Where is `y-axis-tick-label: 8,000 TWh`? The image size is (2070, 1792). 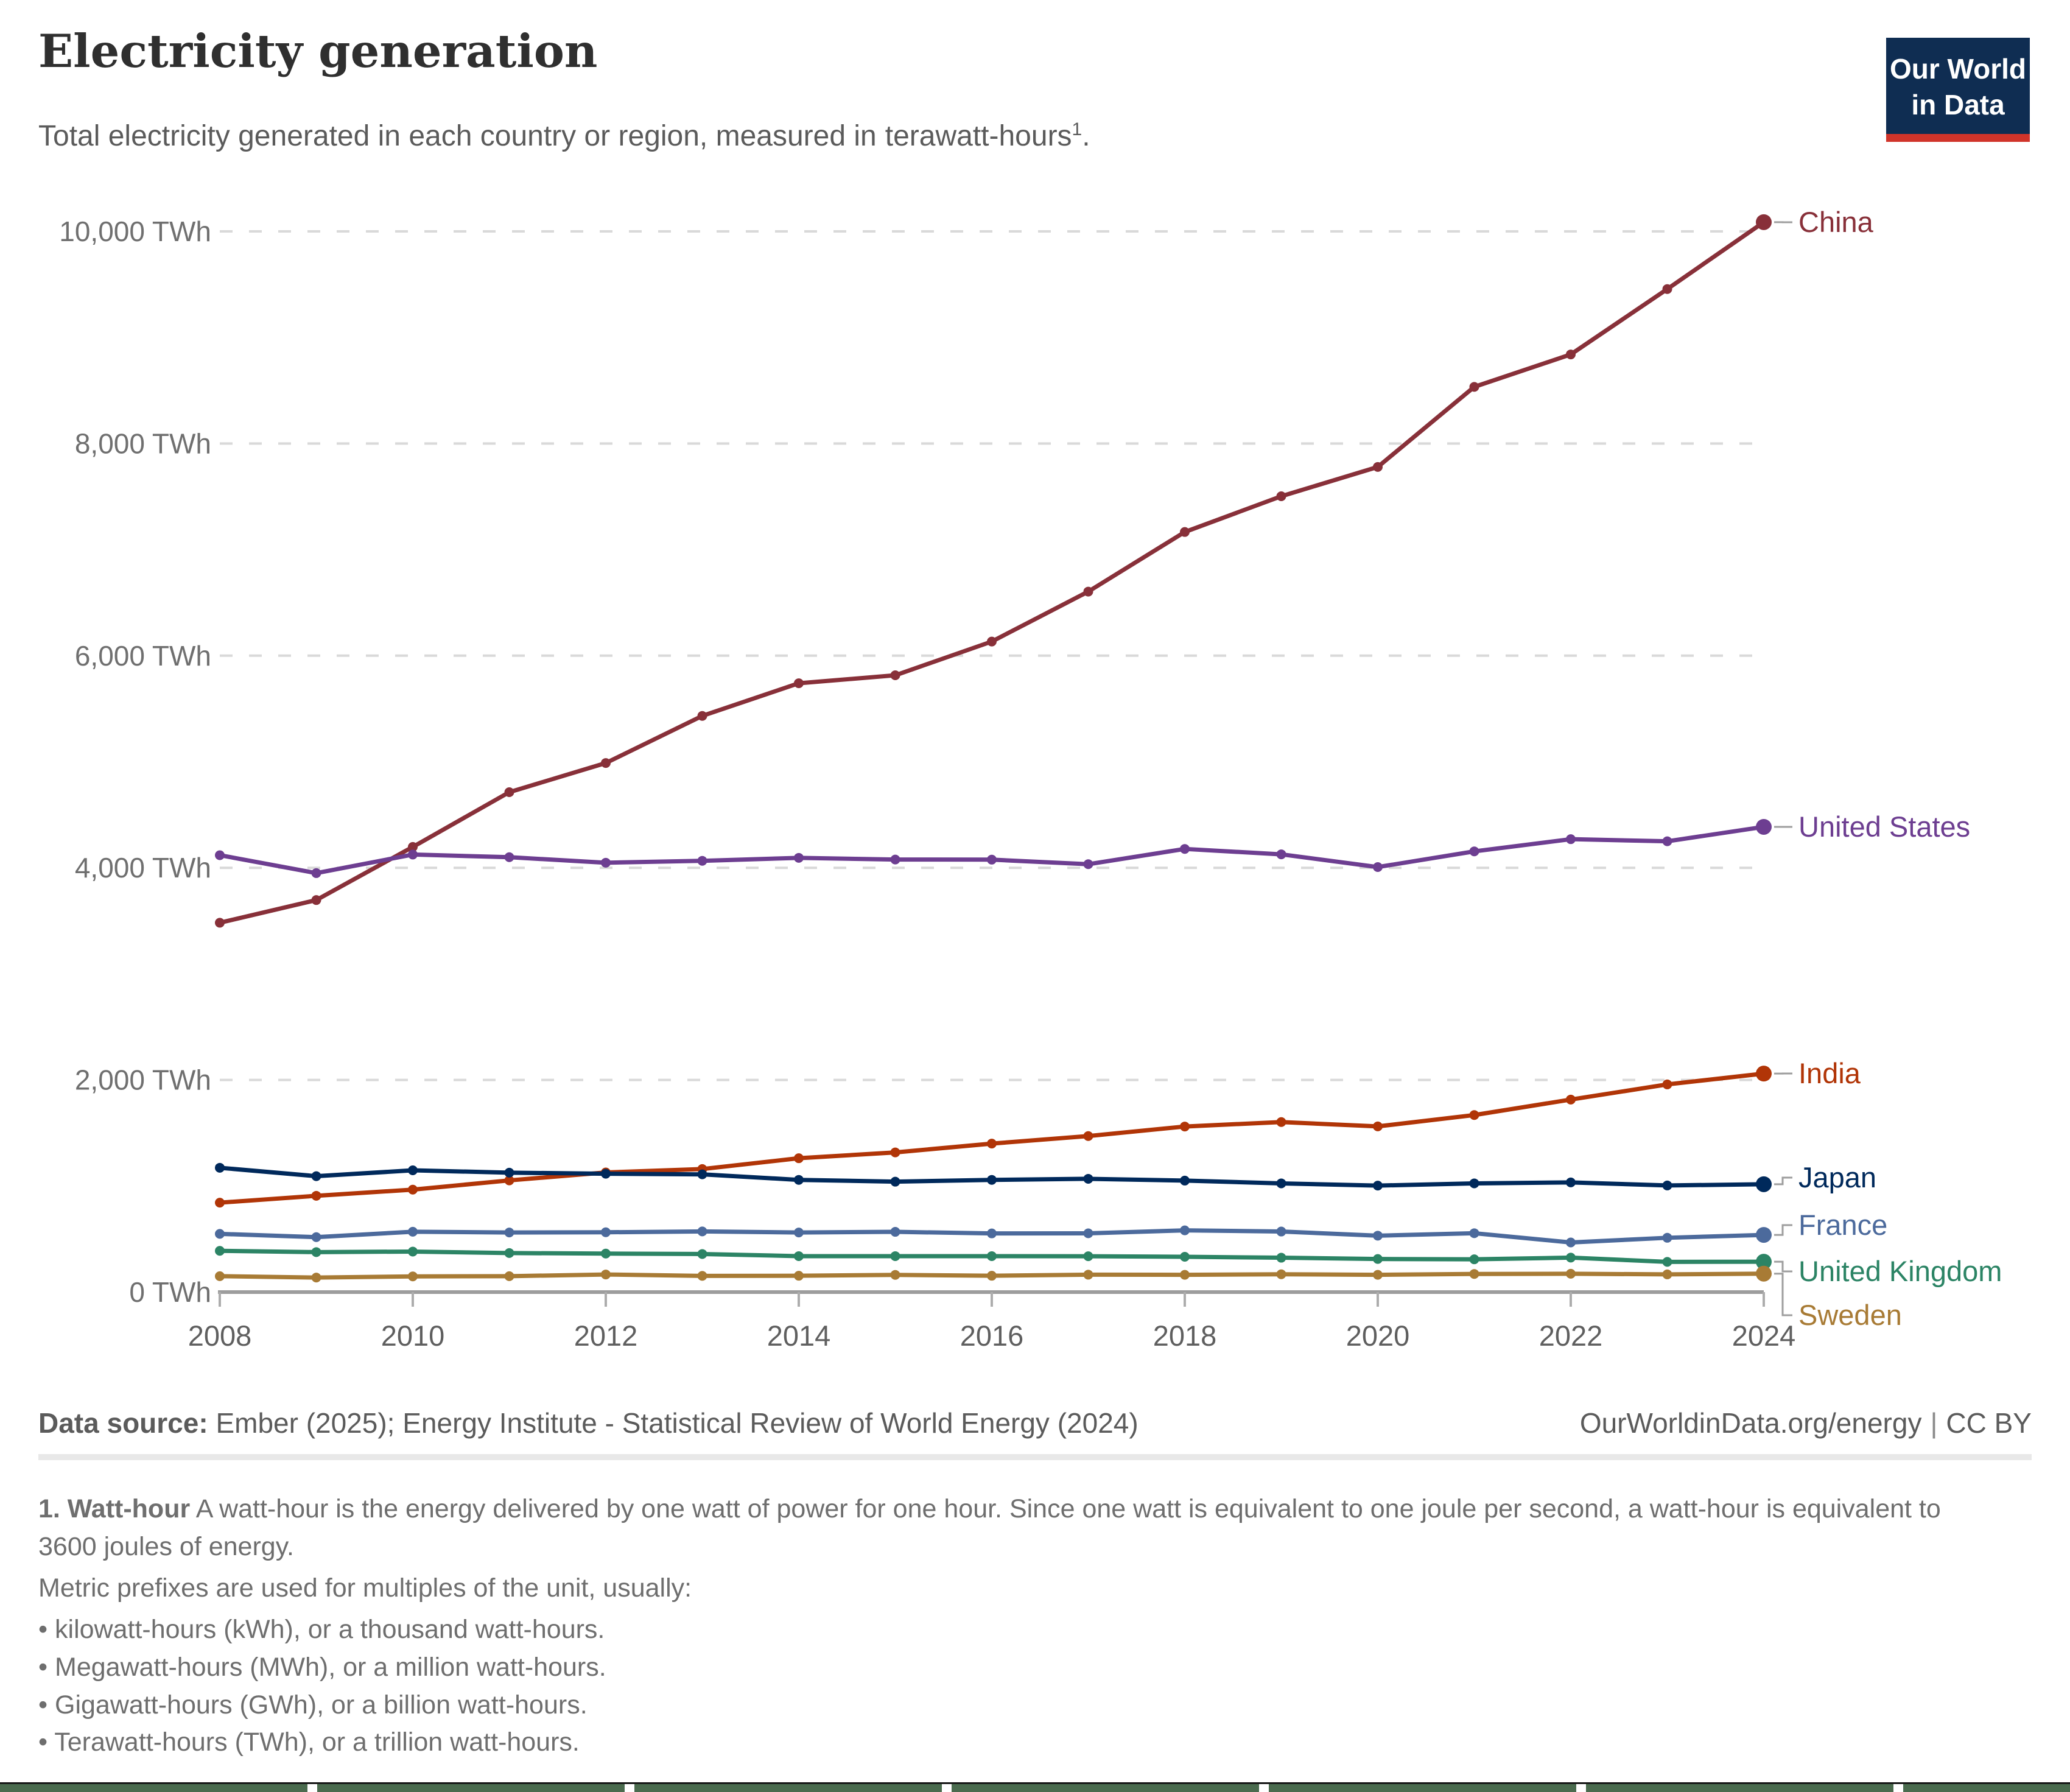
y-axis-tick-label: 8,000 TWh is located at coordinates (143, 443).